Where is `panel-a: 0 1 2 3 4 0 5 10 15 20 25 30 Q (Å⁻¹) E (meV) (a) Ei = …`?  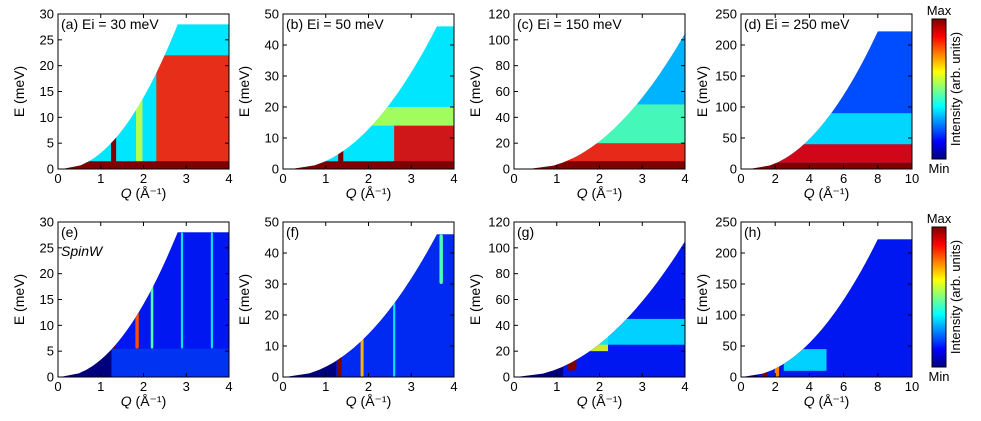
panel-a: 0 1 2 3 4 0 5 10 15 20 25 30 Q (Å⁻¹) E (meV) (a) Ei = … is located at coordinates (122, 104).